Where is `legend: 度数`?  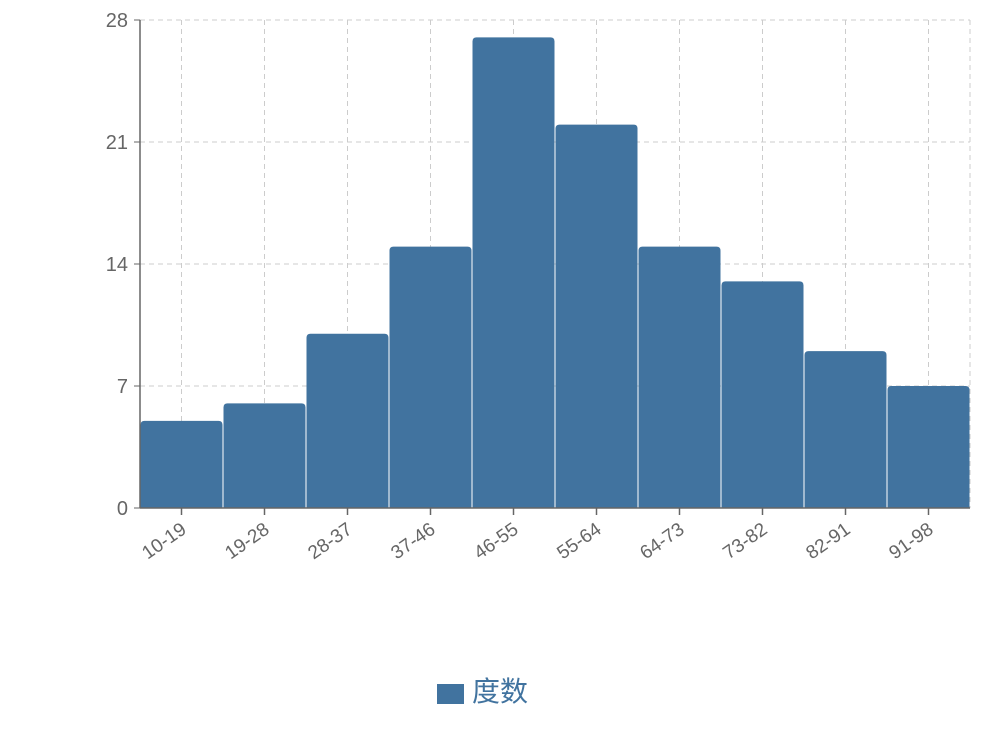
legend: 度数 is located at coordinates (482, 691).